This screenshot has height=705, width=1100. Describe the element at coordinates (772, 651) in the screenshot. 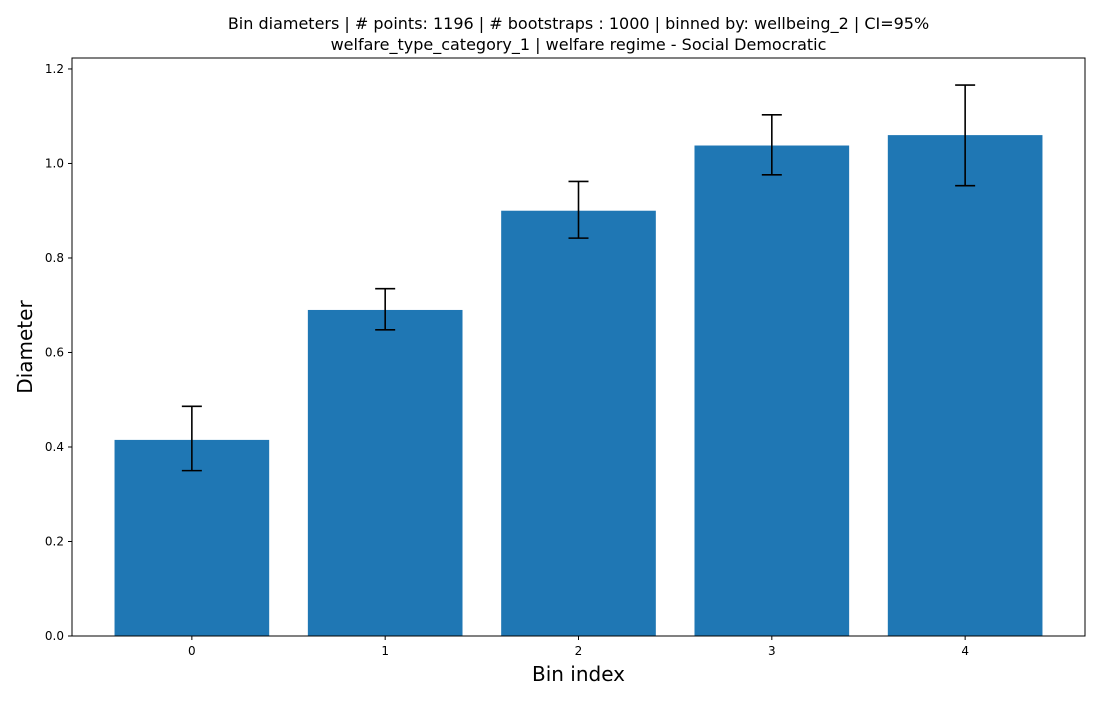

I see `x-tick-label: 3` at that location.